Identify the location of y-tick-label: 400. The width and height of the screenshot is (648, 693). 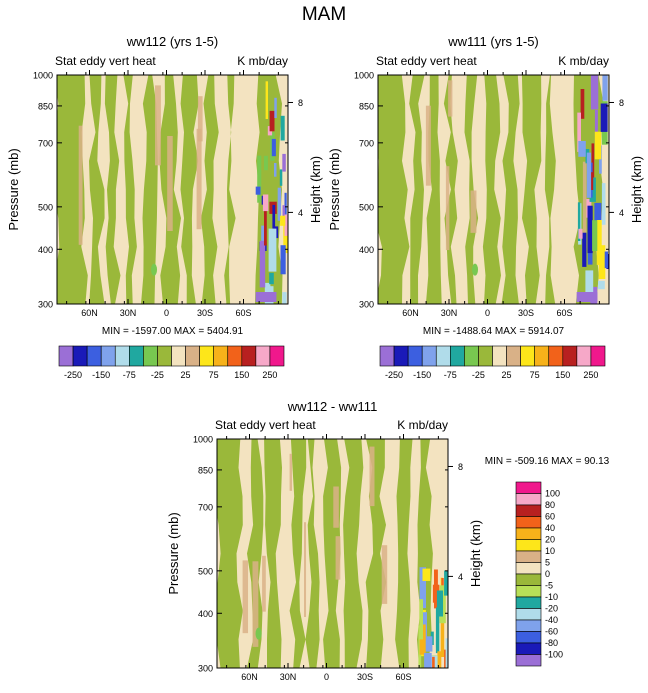
(45, 250).